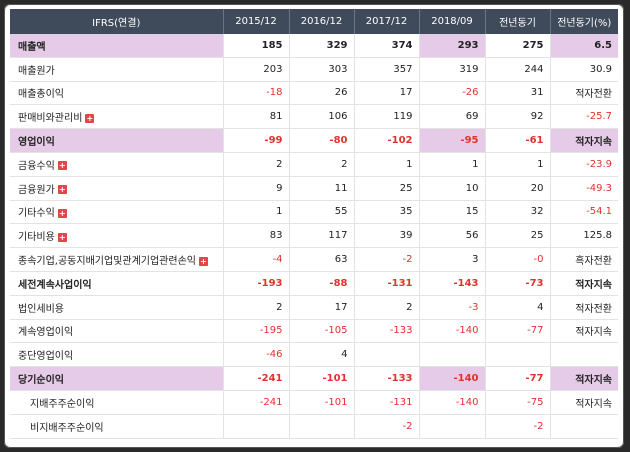 The height and width of the screenshot is (452, 630). Describe the element at coordinates (518, 283) in the screenshot. I see `table-cell: -73` at that location.